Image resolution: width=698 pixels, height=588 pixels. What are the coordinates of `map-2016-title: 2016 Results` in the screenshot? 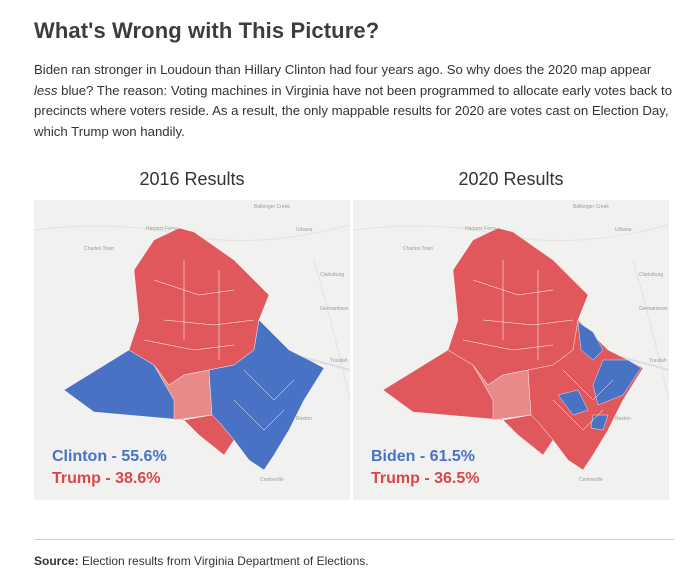 It's located at (192, 179).